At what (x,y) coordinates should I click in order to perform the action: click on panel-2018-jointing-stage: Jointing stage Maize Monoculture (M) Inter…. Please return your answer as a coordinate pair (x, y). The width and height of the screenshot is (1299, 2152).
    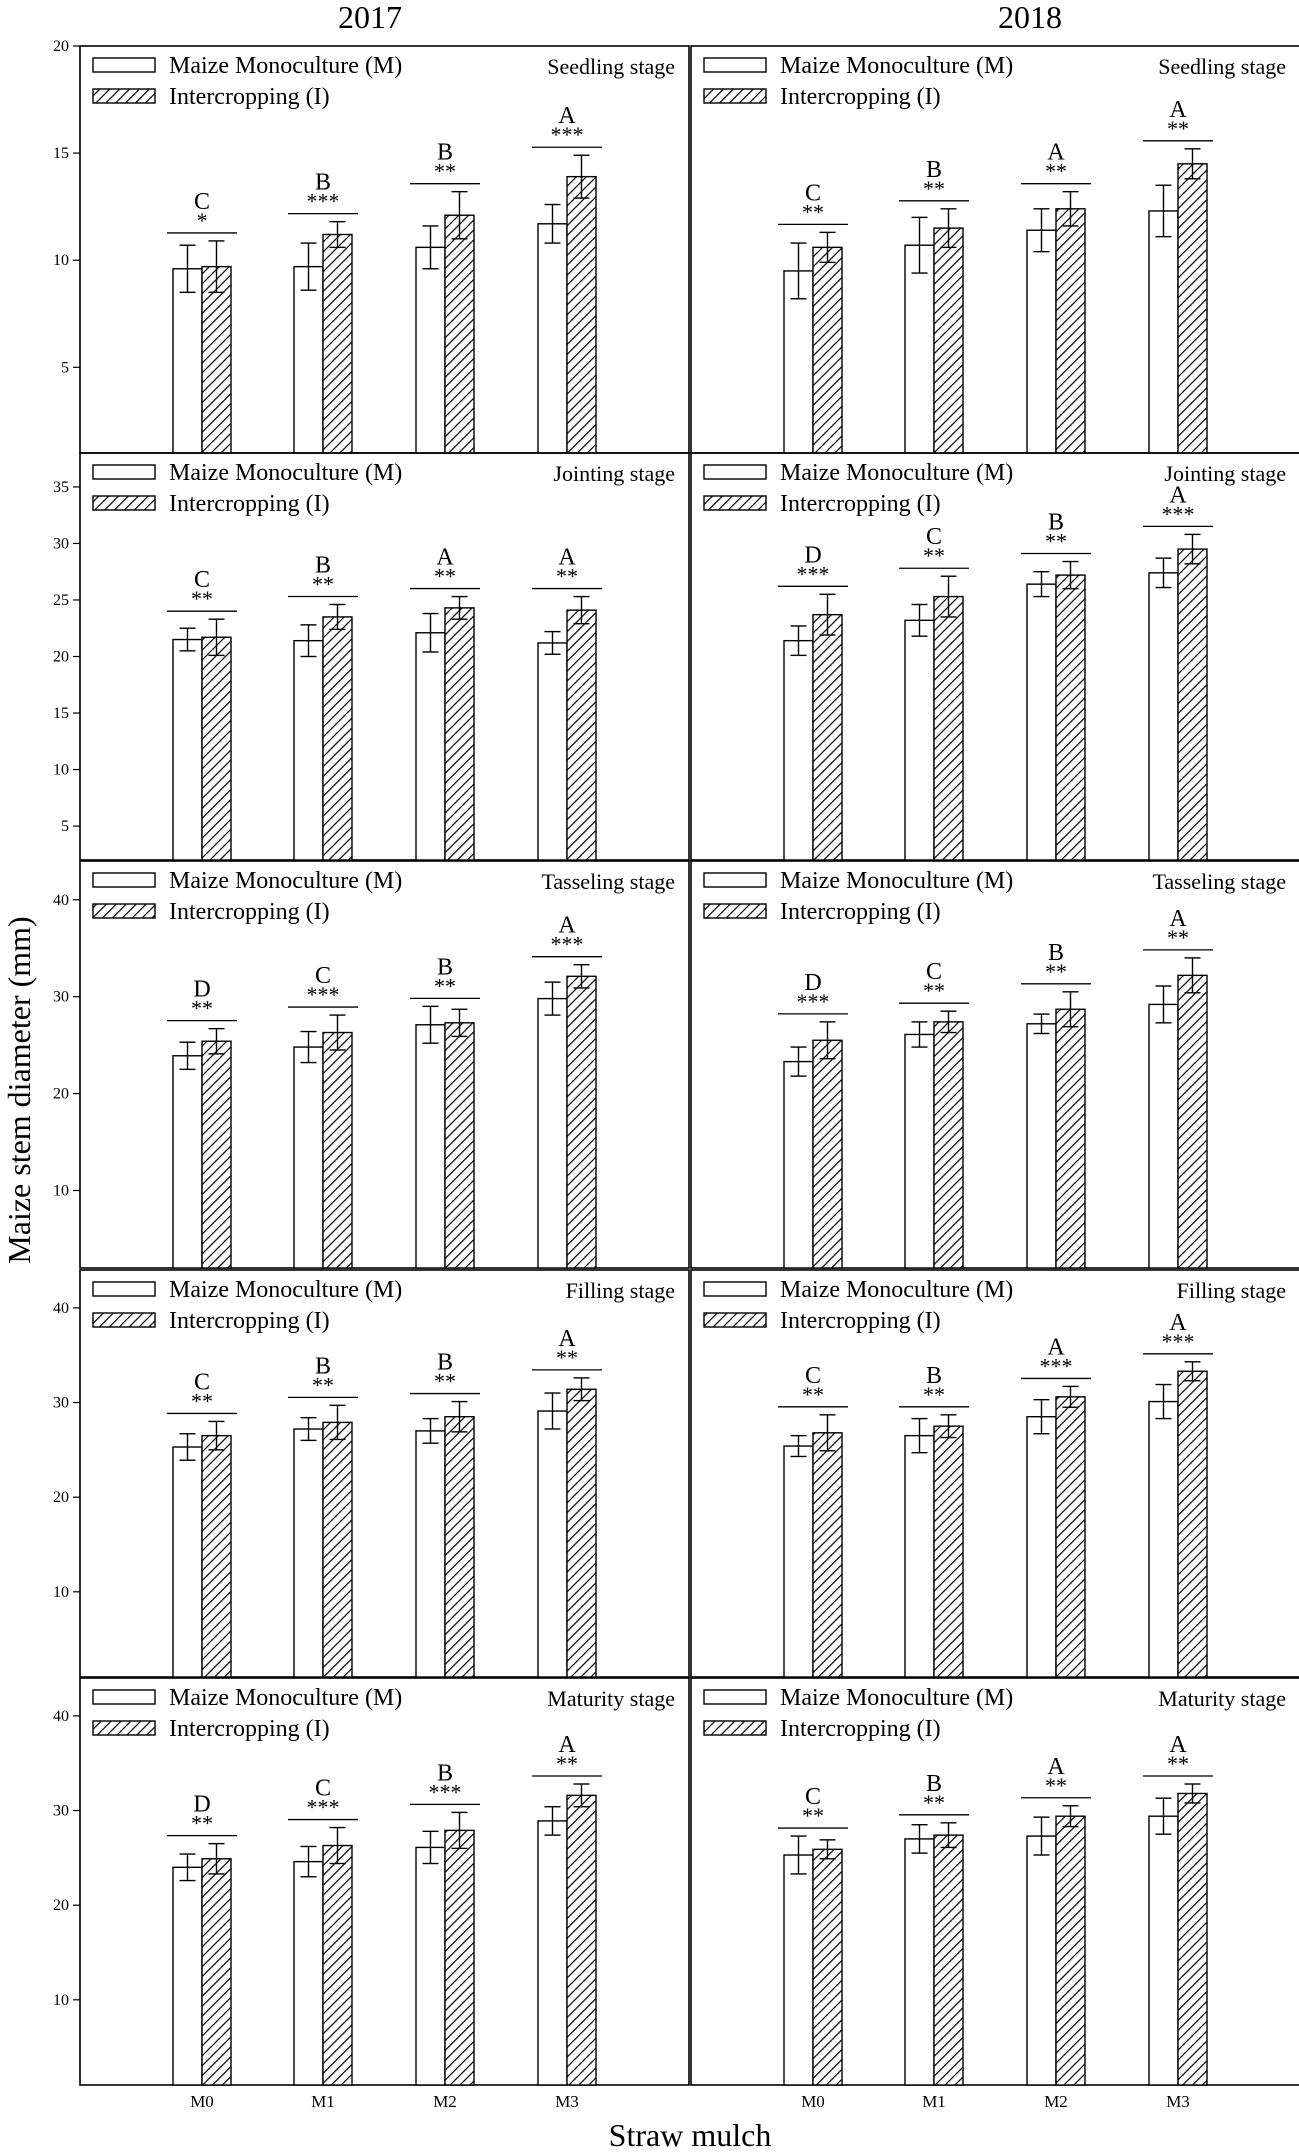
    Looking at the image, I should click on (994, 656).